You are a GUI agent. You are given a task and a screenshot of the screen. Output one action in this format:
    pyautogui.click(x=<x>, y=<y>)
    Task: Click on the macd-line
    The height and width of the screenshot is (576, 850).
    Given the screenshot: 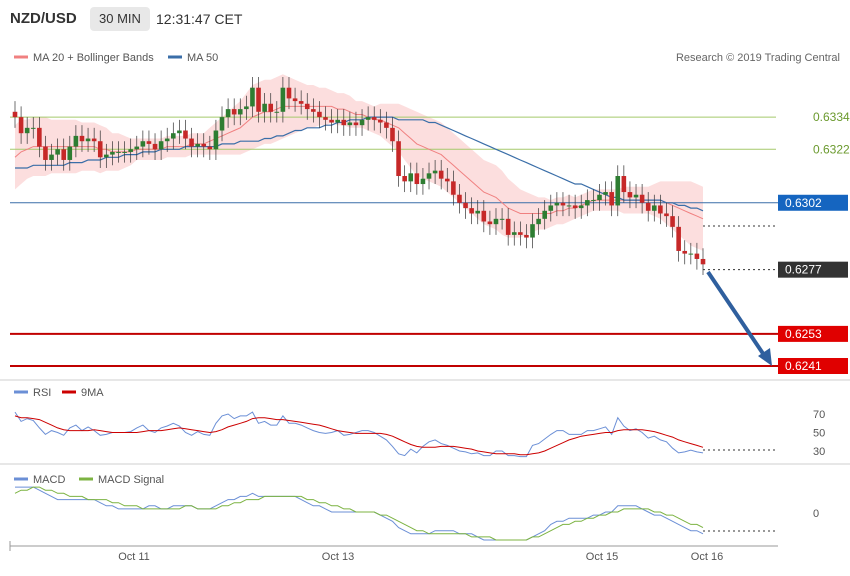 What is the action you would take?
    pyautogui.click(x=359, y=513)
    